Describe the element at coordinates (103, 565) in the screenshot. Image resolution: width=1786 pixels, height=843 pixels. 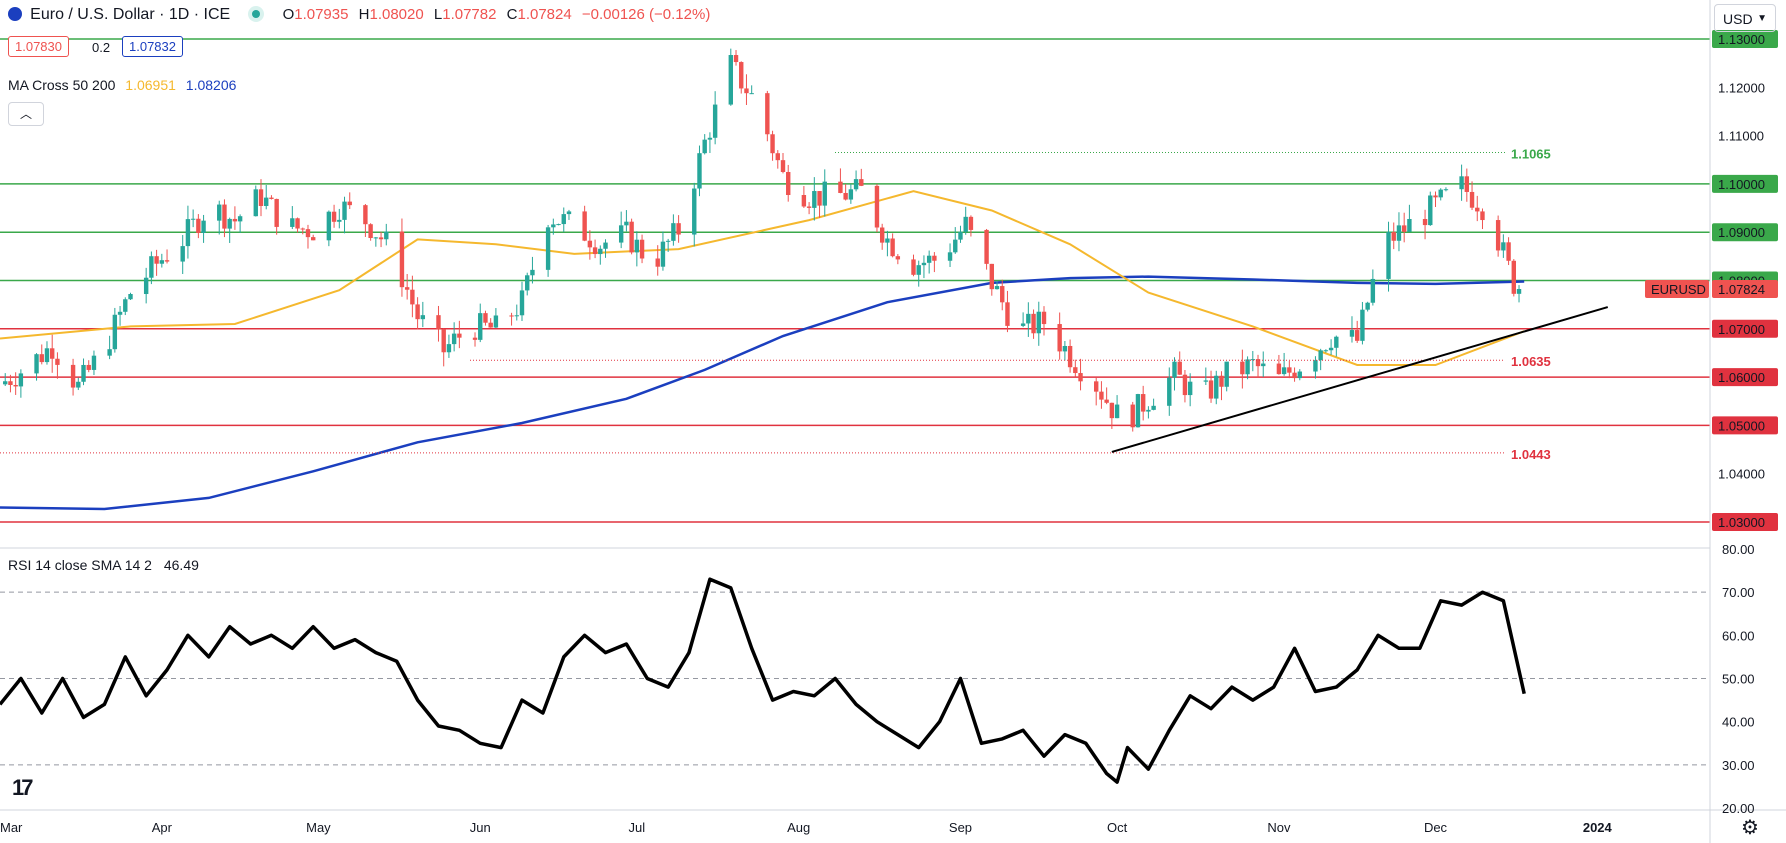
I see `rsi-legend: RSI 14 close SMA 14 2 46.49` at that location.